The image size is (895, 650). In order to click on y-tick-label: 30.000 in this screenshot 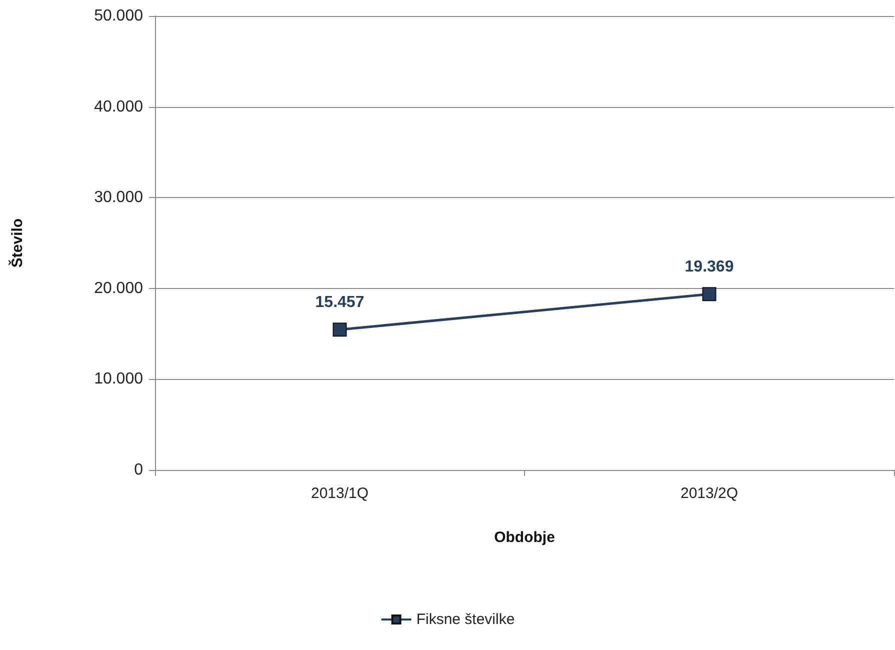, I will do `click(119, 197)`.